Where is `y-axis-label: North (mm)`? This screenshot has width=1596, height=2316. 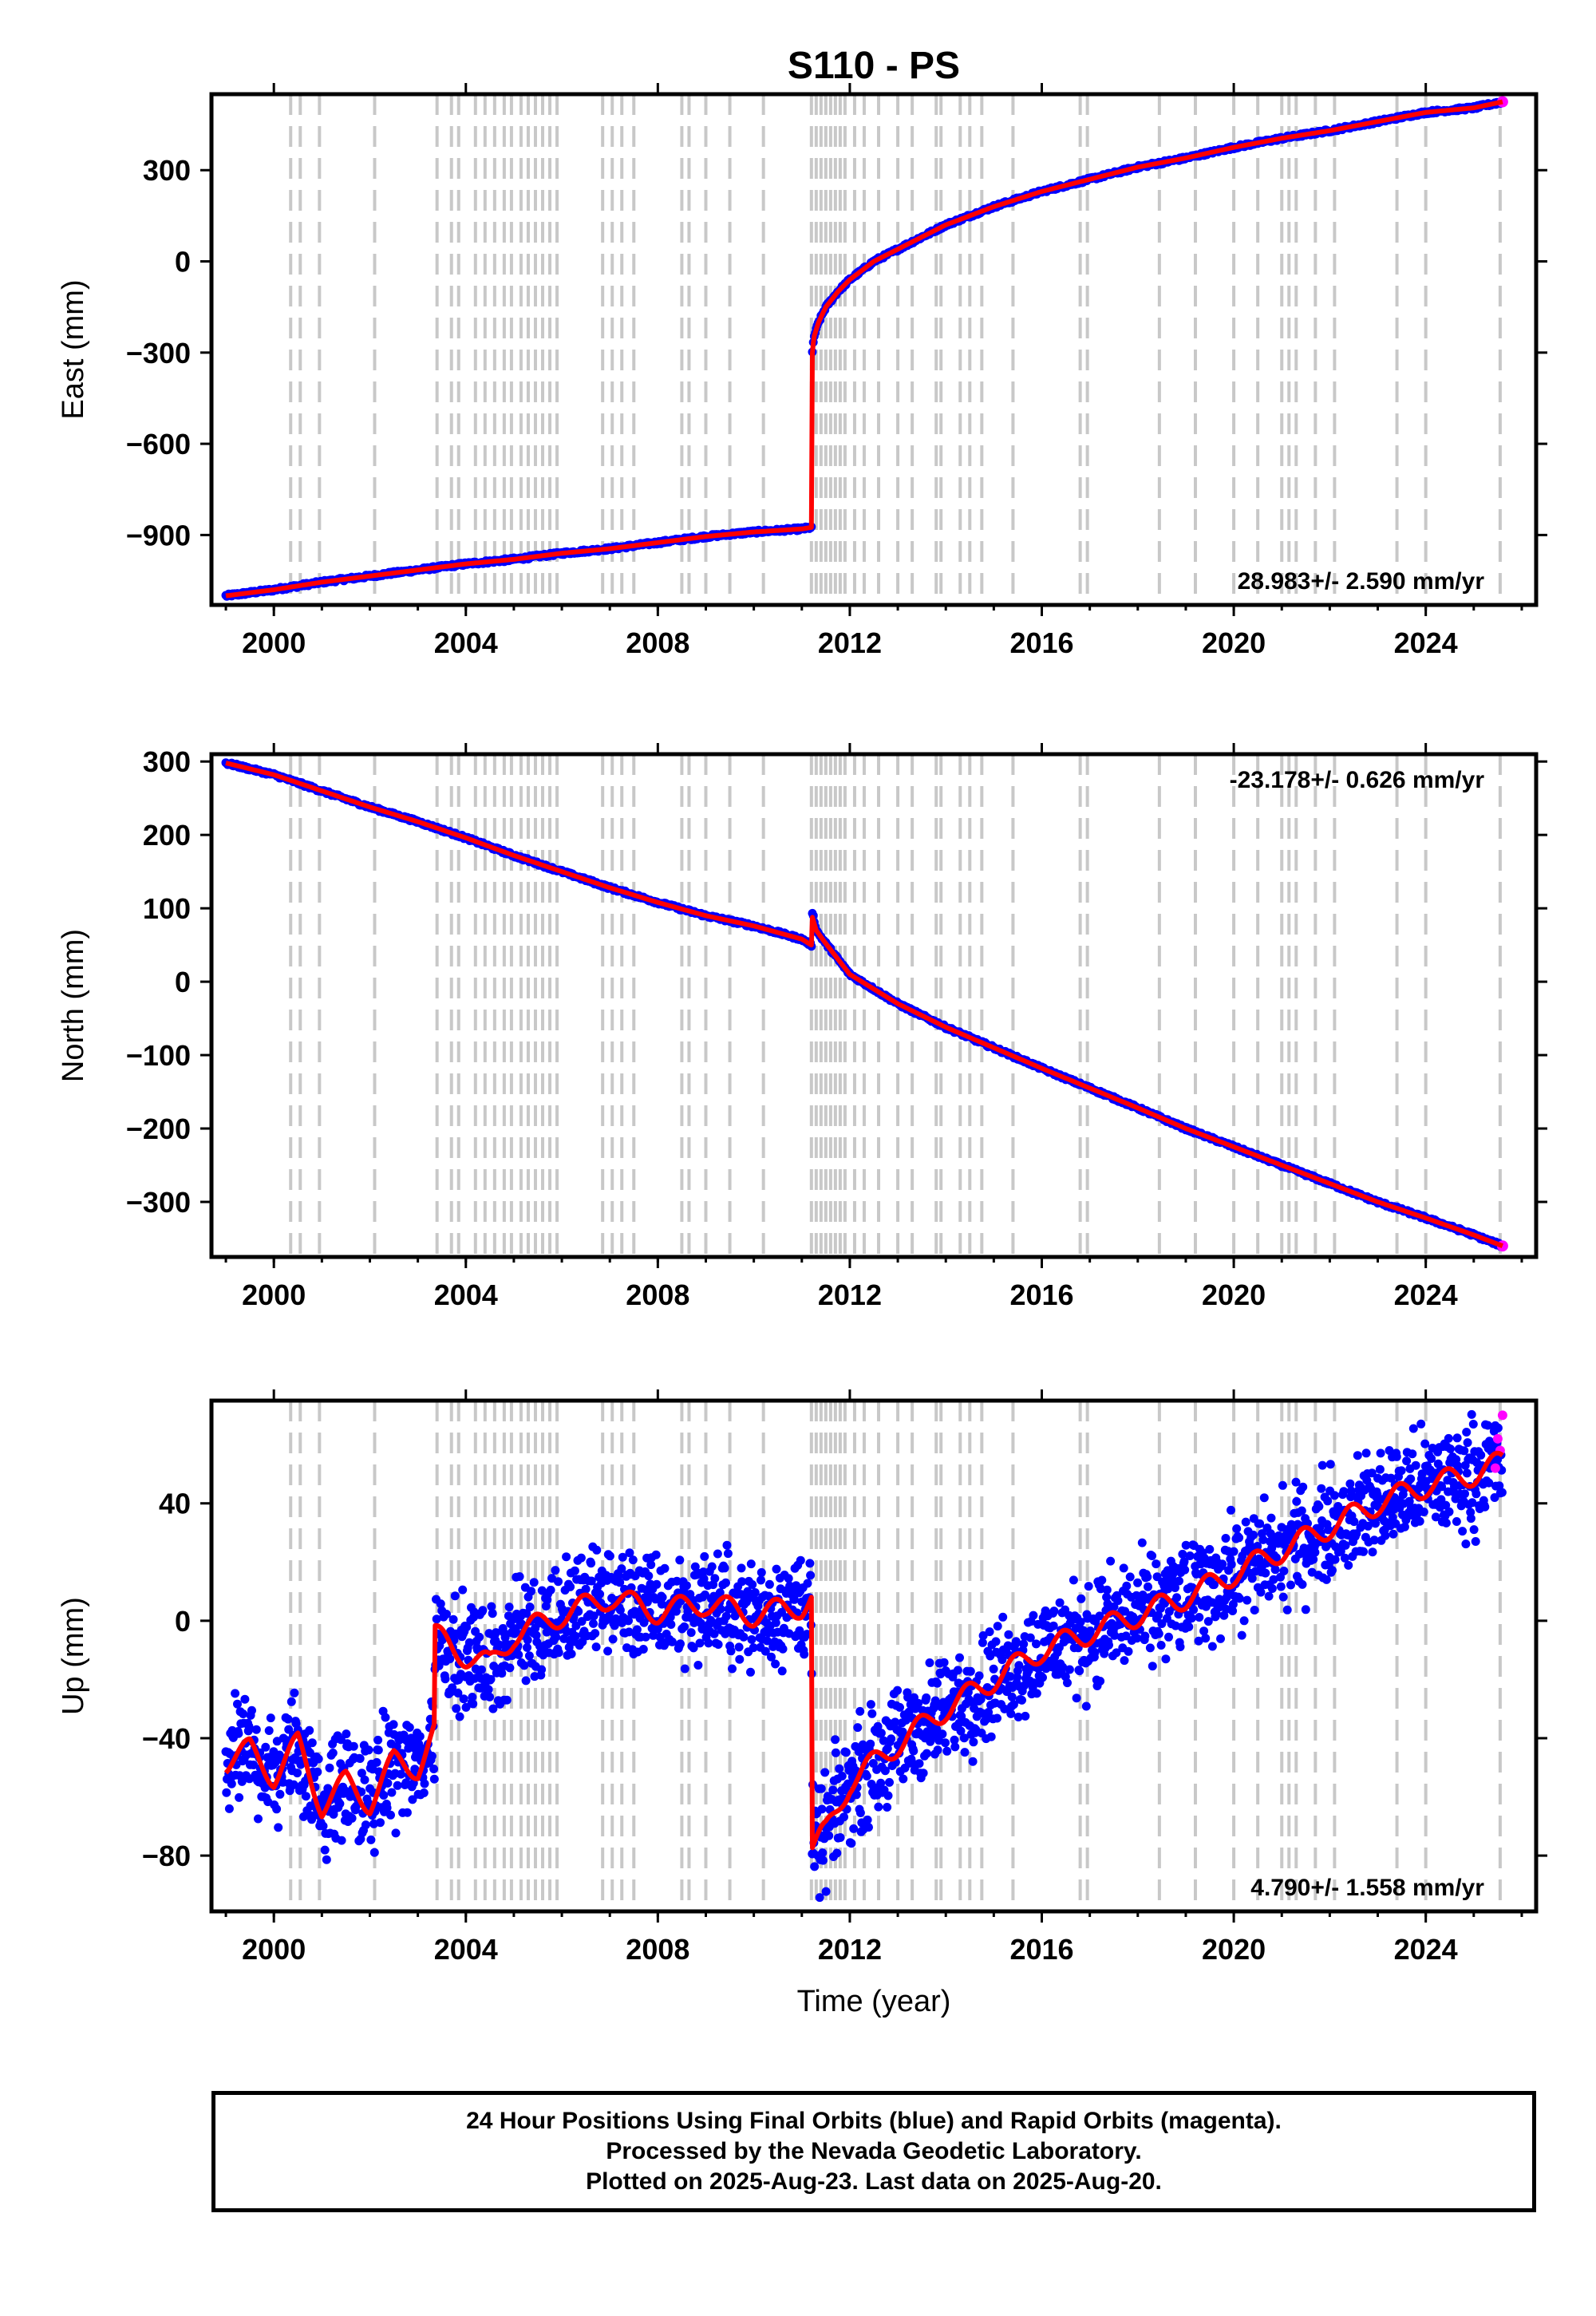 y-axis-label: North (mm) is located at coordinates (73, 1006).